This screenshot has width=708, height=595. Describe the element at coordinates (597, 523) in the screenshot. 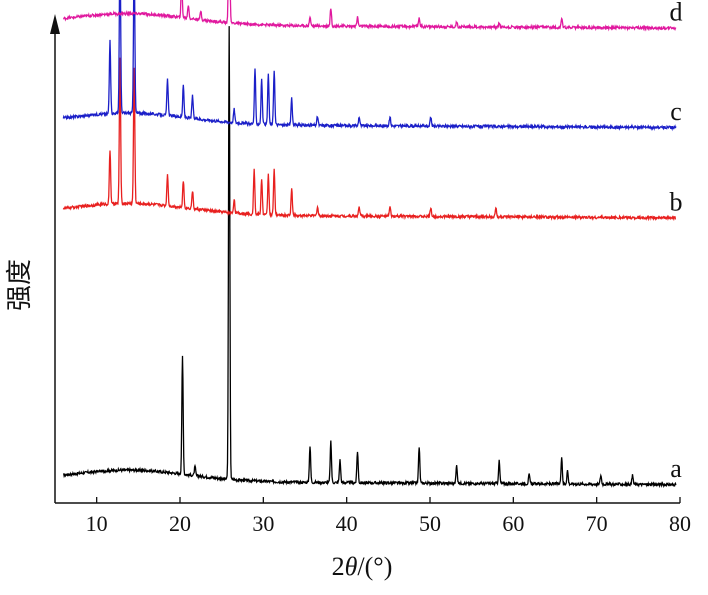

I see `x-tick-label: 70` at that location.